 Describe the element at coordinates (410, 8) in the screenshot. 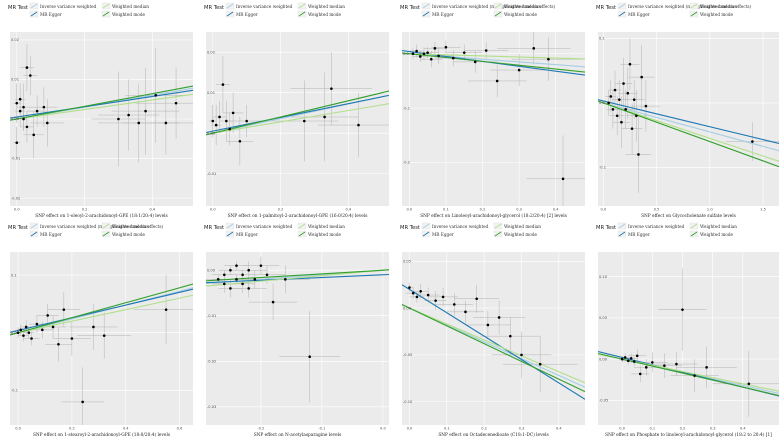

I see `legend-title: MR Test` at that location.